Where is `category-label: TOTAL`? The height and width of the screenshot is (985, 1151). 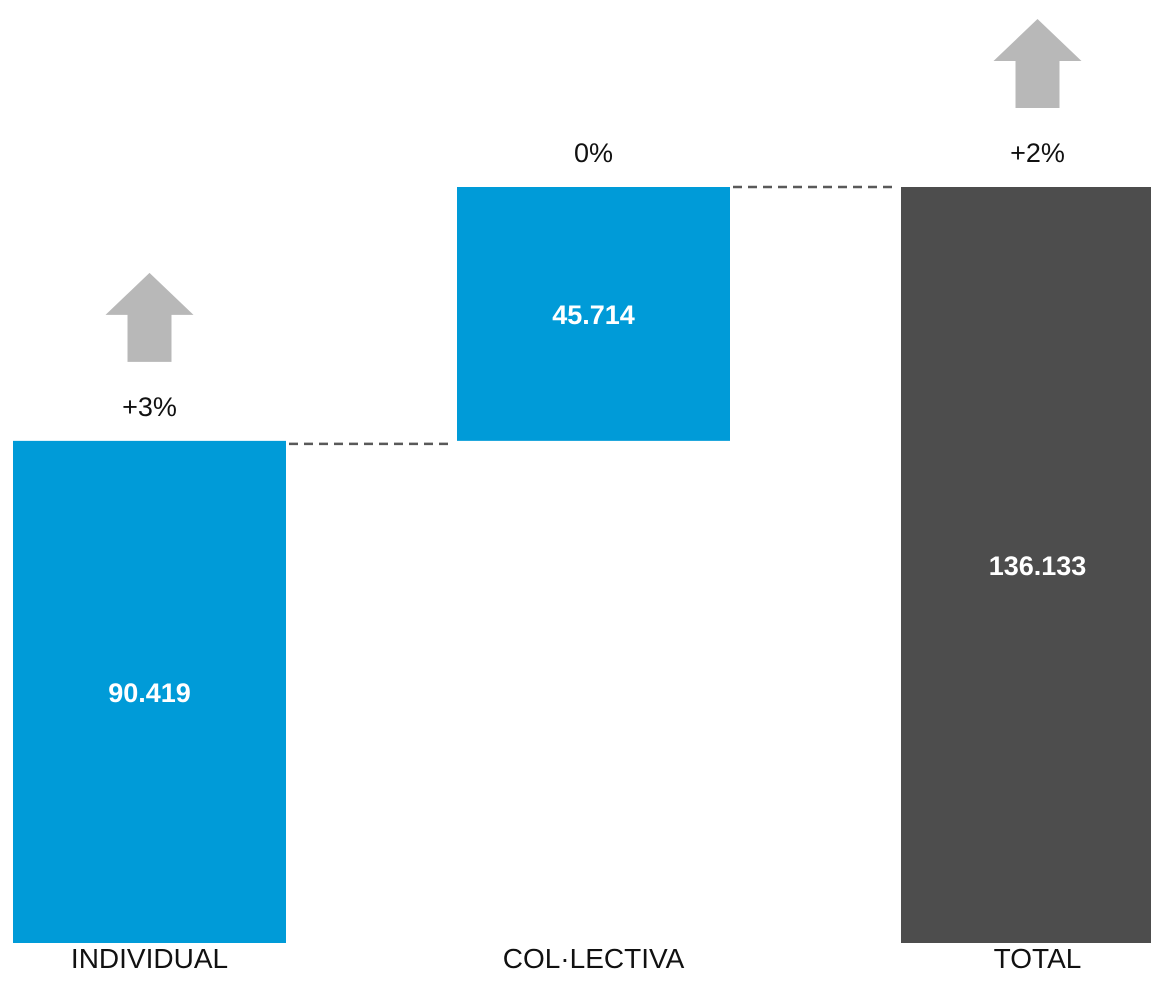 category-label: TOTAL is located at coordinates (1038, 958).